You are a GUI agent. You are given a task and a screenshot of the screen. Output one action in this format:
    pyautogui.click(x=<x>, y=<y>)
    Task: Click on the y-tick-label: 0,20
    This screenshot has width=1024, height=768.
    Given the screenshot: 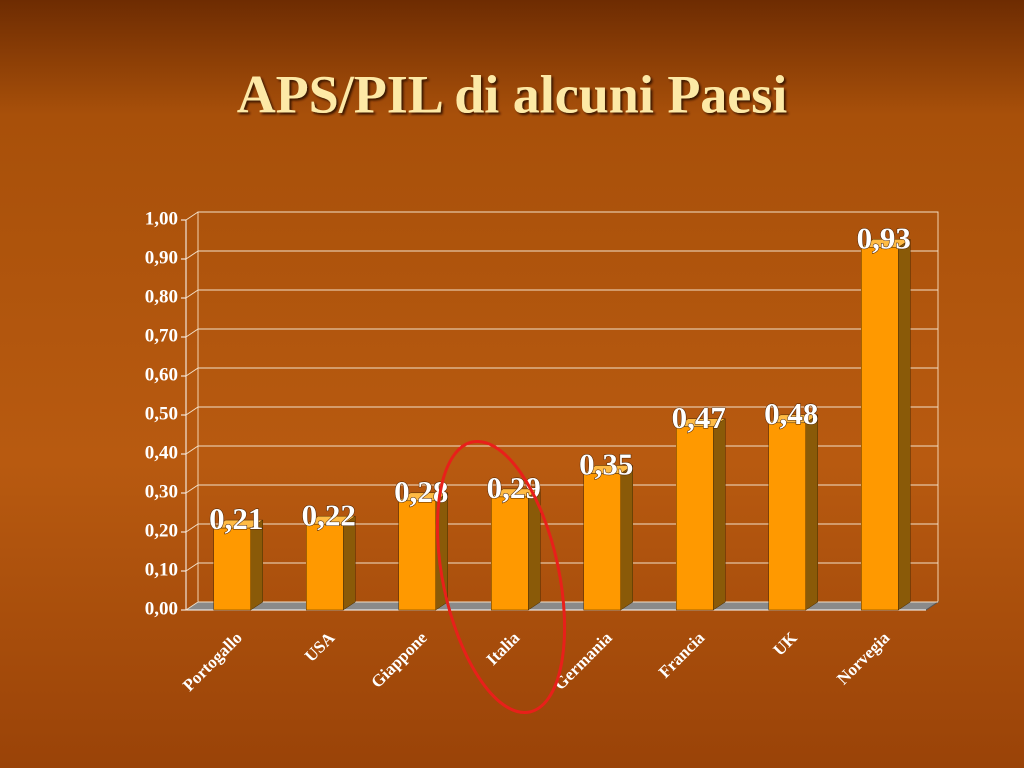 What is the action you would take?
    pyautogui.click(x=161, y=530)
    